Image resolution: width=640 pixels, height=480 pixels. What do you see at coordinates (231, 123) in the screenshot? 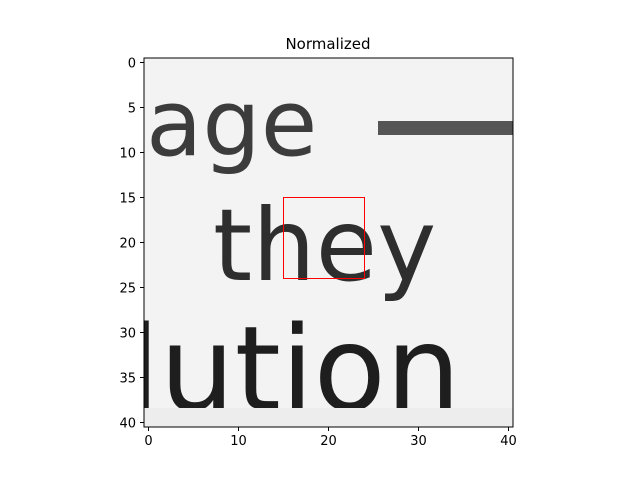
I see `image-word-age: age` at bounding box center [231, 123].